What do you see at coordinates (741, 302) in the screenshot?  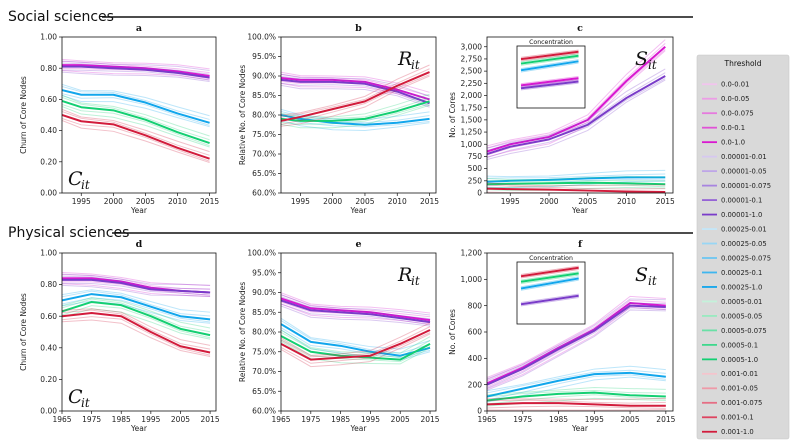 I see `legend-label: 0.0005-0.01` at bounding box center [741, 302].